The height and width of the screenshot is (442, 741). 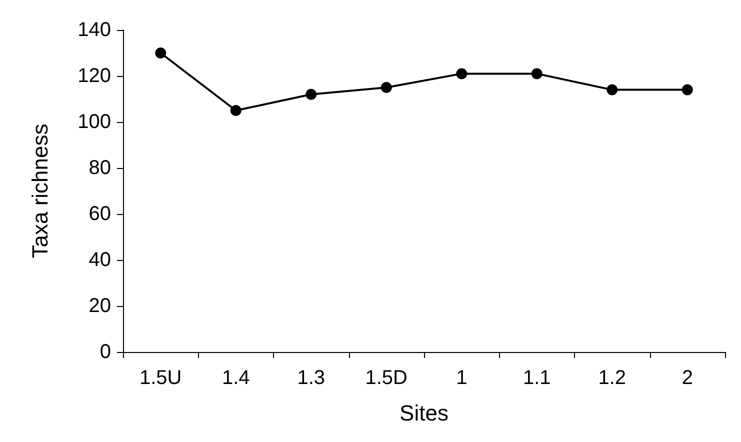 I want to click on x-tick-label: 1.3, so click(x=311, y=378).